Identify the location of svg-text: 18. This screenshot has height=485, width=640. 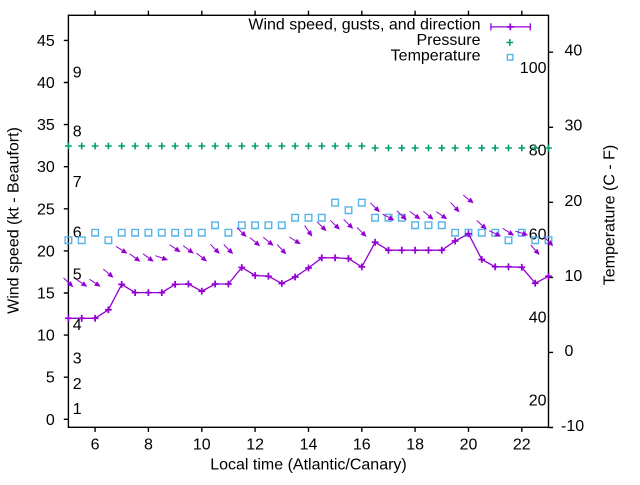
(415, 445).